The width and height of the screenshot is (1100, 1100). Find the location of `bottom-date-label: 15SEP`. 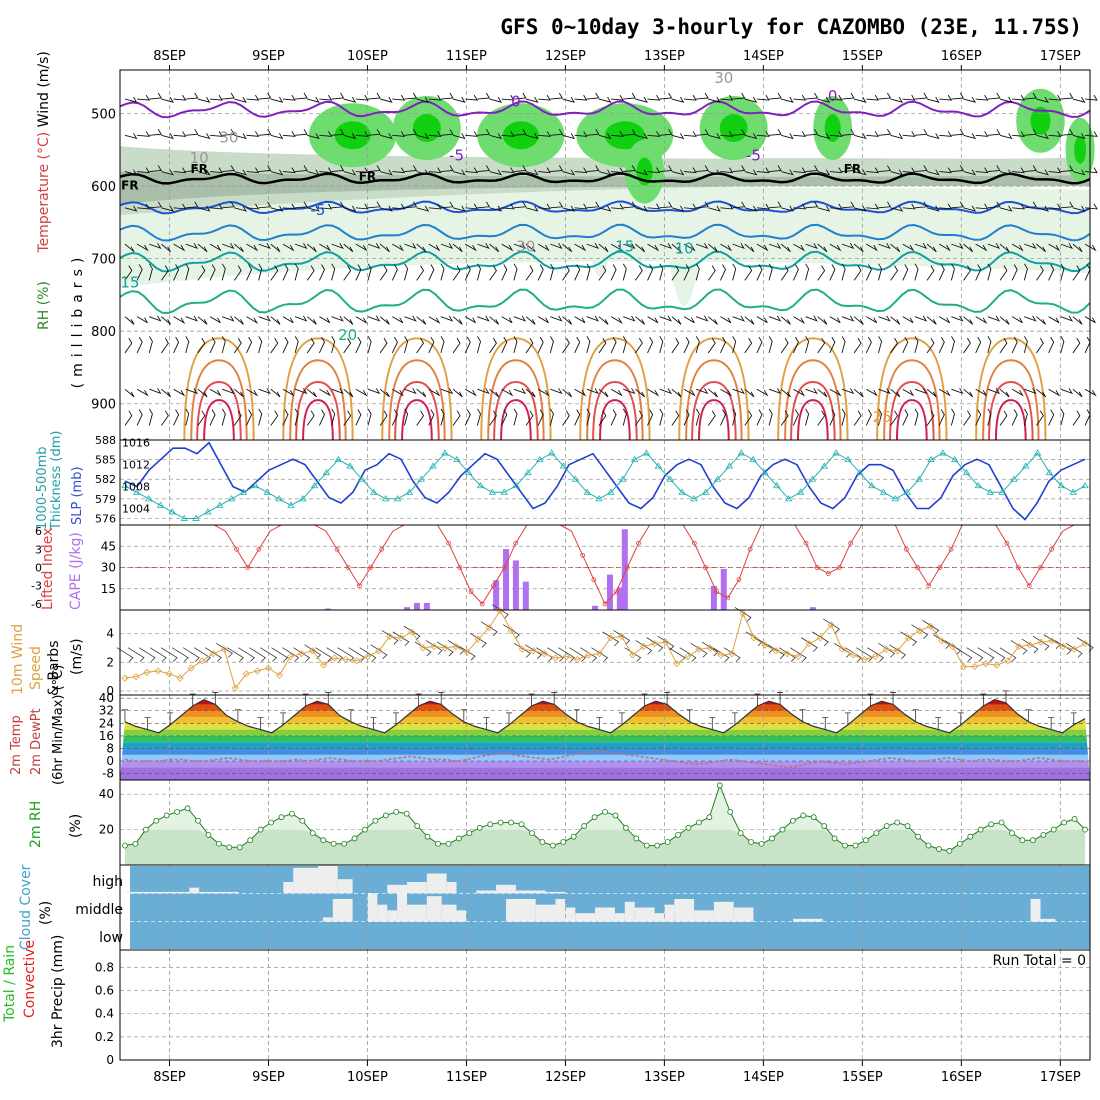

bottom-date-label: 15SEP is located at coordinates (862, 1077).